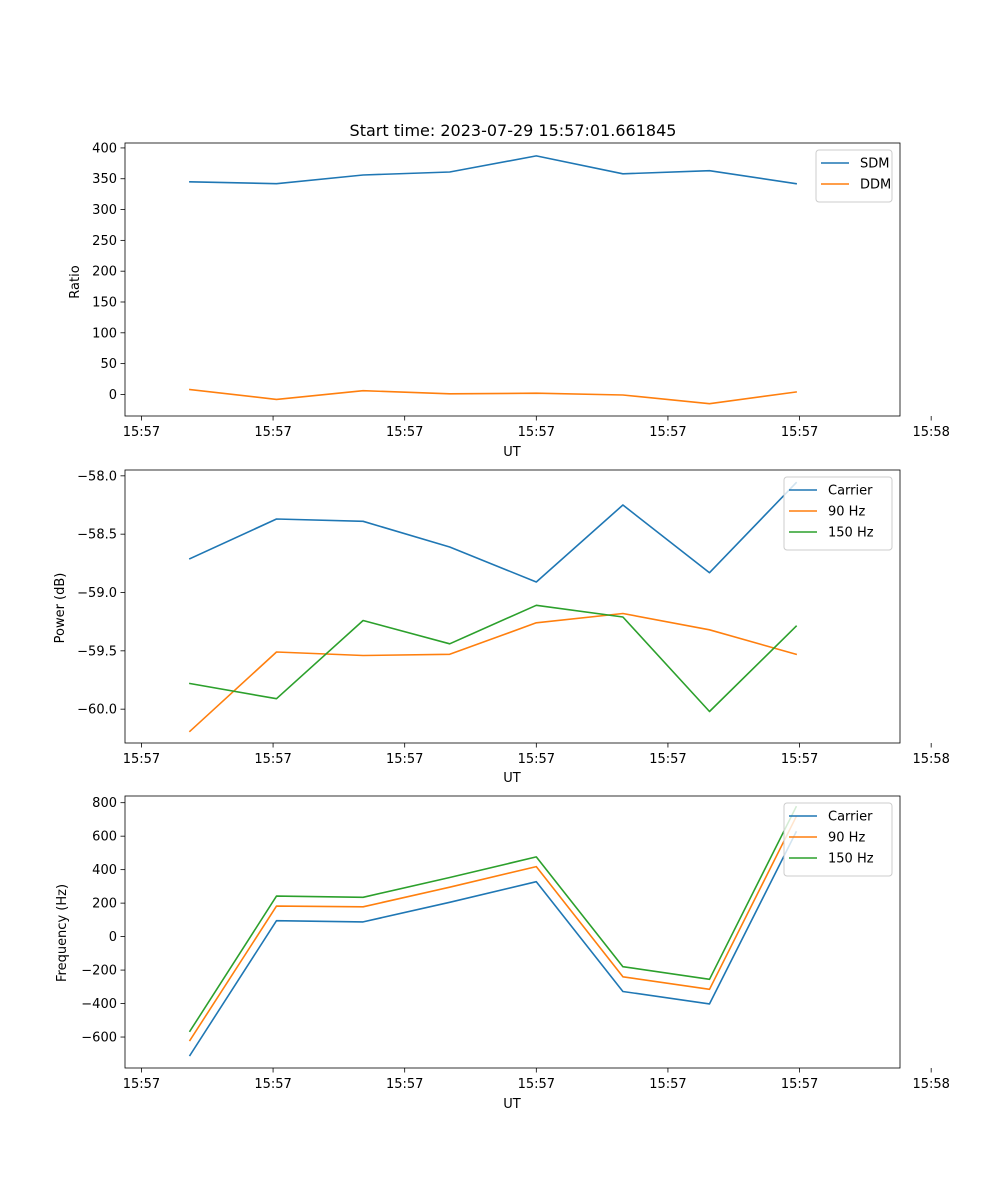  I want to click on frequency-series-lines, so click(493, 931).